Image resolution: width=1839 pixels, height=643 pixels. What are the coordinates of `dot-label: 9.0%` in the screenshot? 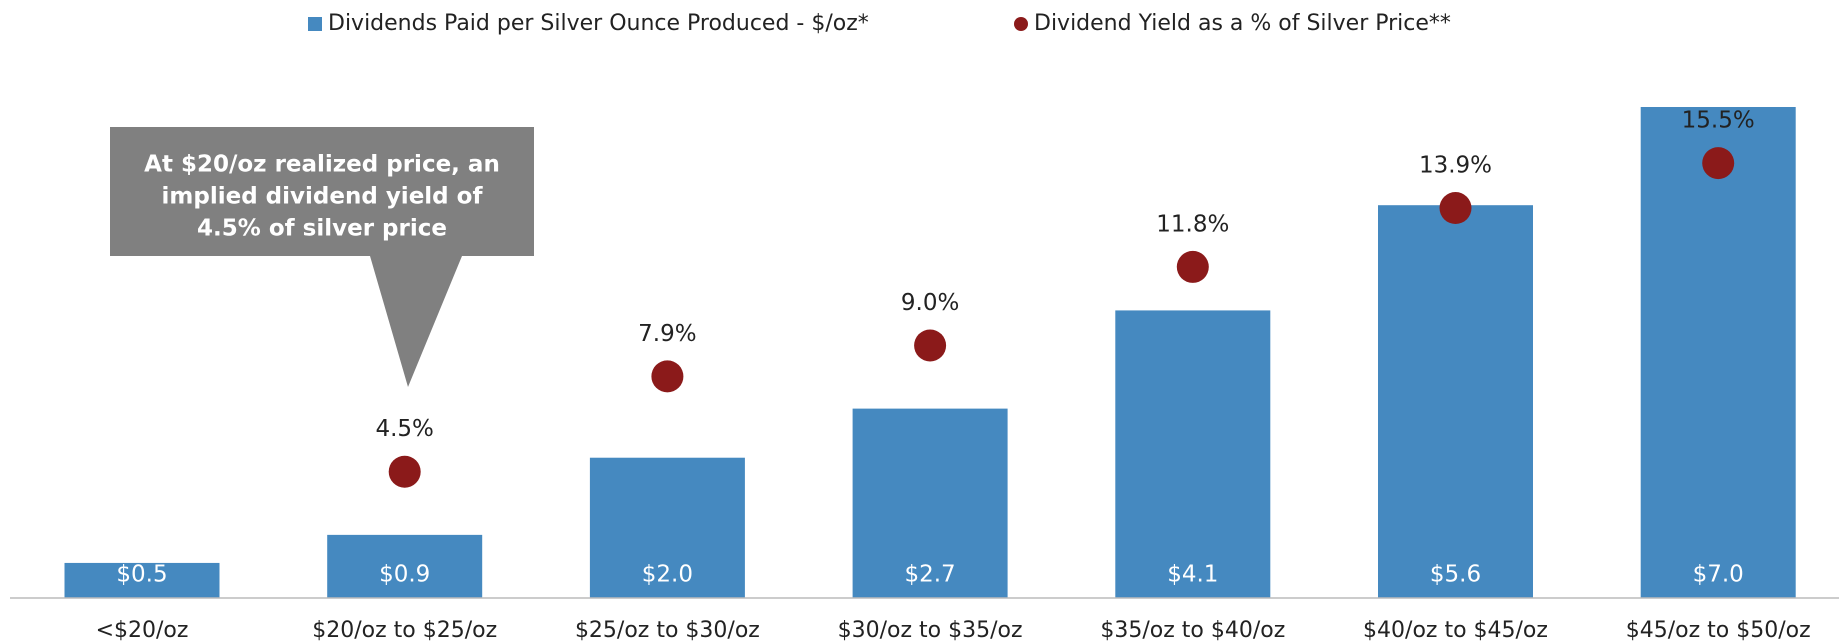 It's located at (930, 303).